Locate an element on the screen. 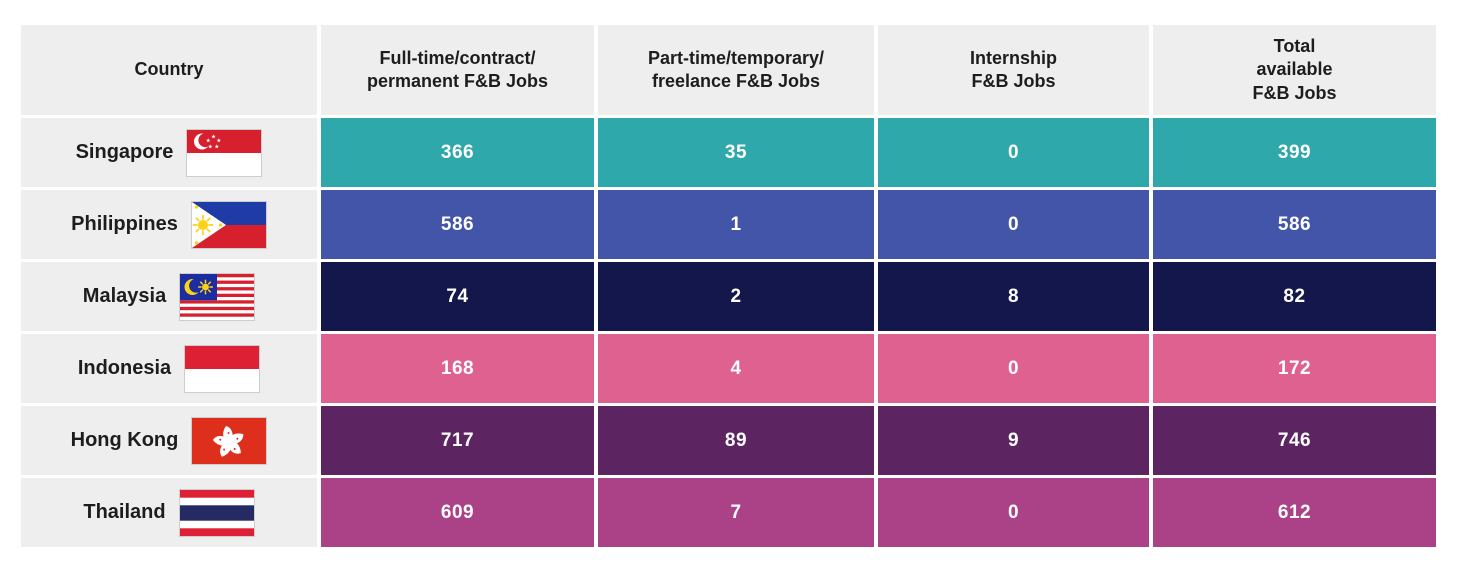 This screenshot has width=1458, height=580. value-cell-part-time: 4 is located at coordinates (736, 368).